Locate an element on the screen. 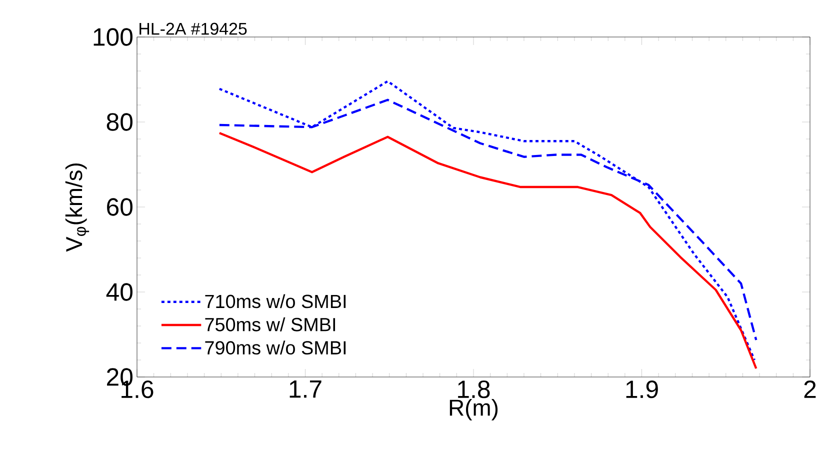 The height and width of the screenshot is (461, 821). x-tick-label: 1.8 is located at coordinates (474, 389).